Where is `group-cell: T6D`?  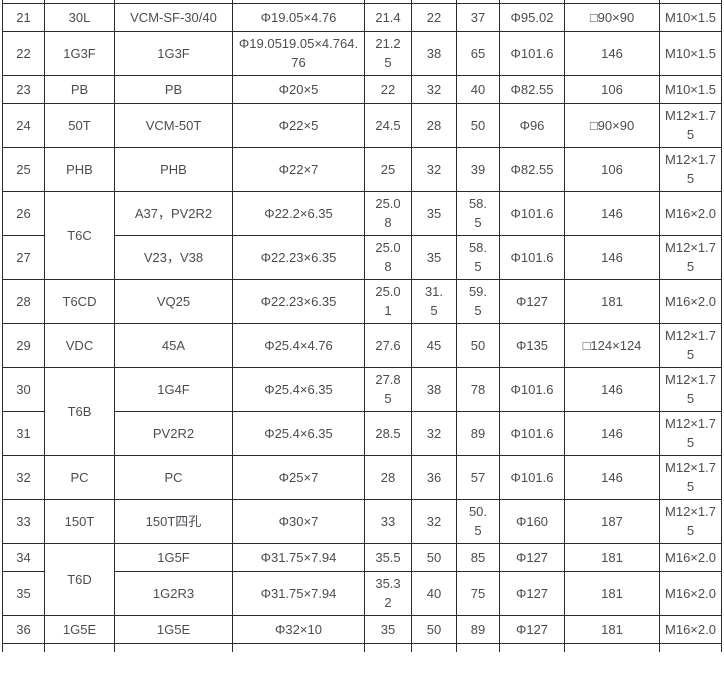
group-cell: T6D is located at coordinates (79, 579).